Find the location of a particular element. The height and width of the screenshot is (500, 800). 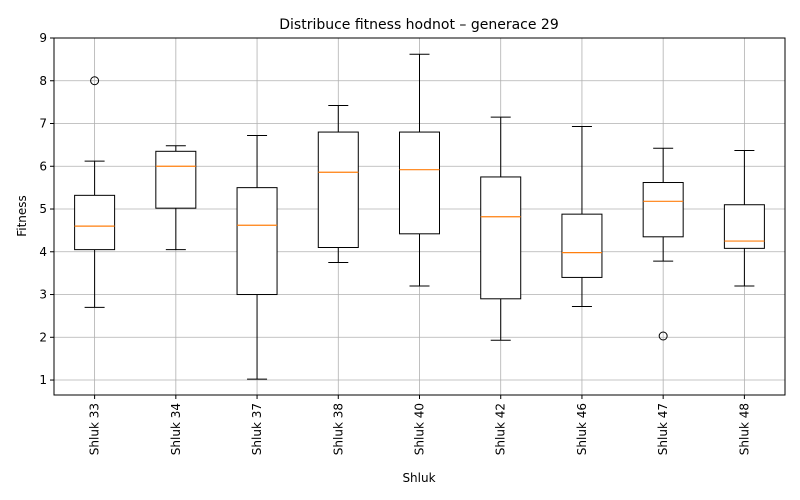

x-tick-label: Shluk 46 is located at coordinates (582, 429).